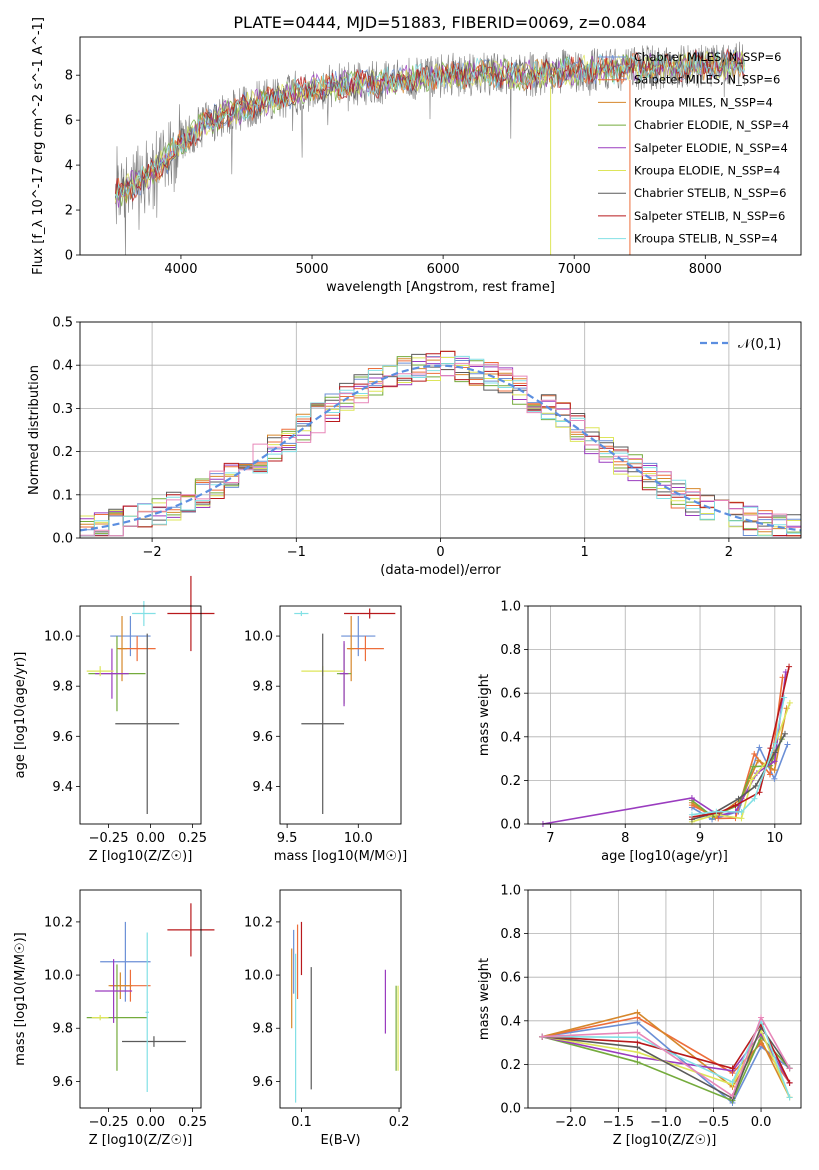 This screenshot has width=819, height=1170. Describe the element at coordinates (287, 838) in the screenshot. I see `x-tick-label: 9.5` at that location.